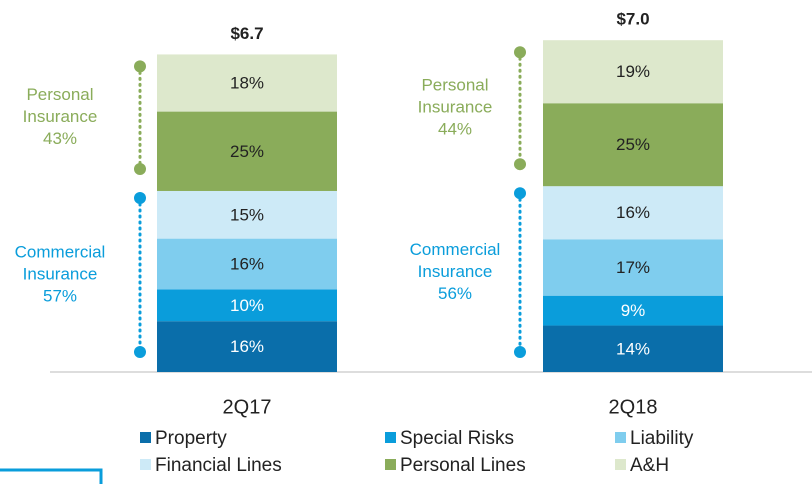 The height and width of the screenshot is (484, 812). I want to click on data-label: 9%, so click(633, 310).